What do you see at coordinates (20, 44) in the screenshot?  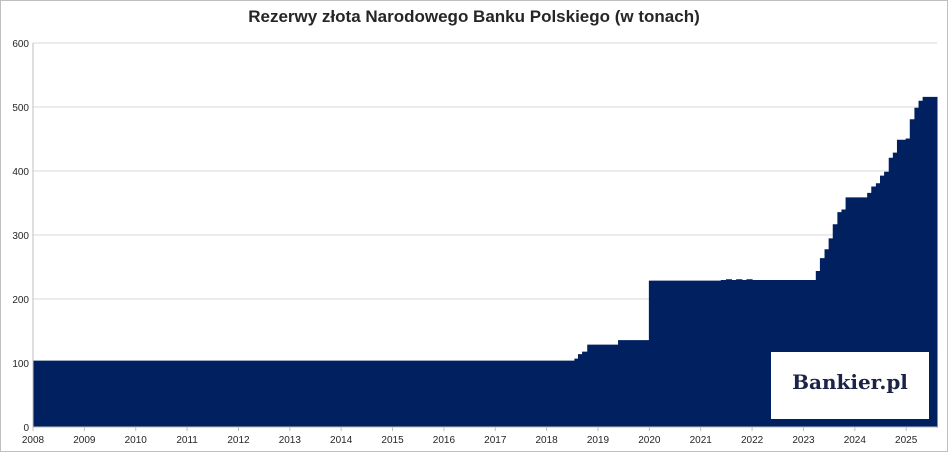 I see `y-tick-label-600: 600` at bounding box center [20, 44].